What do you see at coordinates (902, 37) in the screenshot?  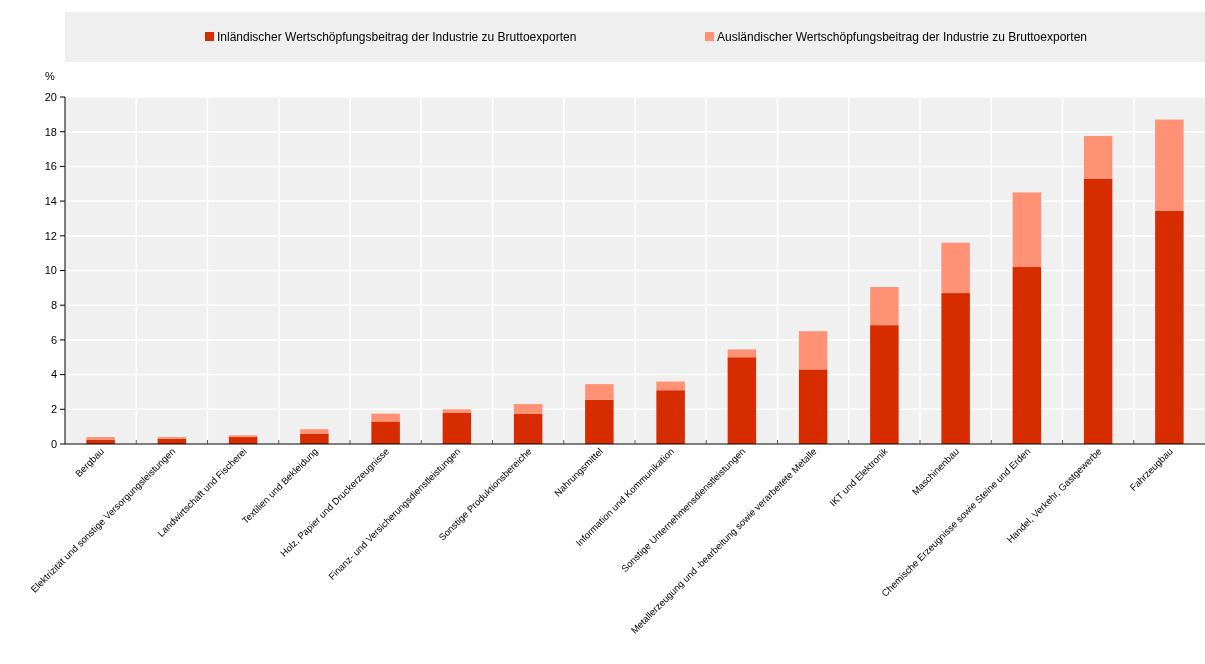 I see `legend-label: Ausländischer Wertschöpfungsbeitrag der Industrie zu Bruttoexporten` at bounding box center [902, 37].